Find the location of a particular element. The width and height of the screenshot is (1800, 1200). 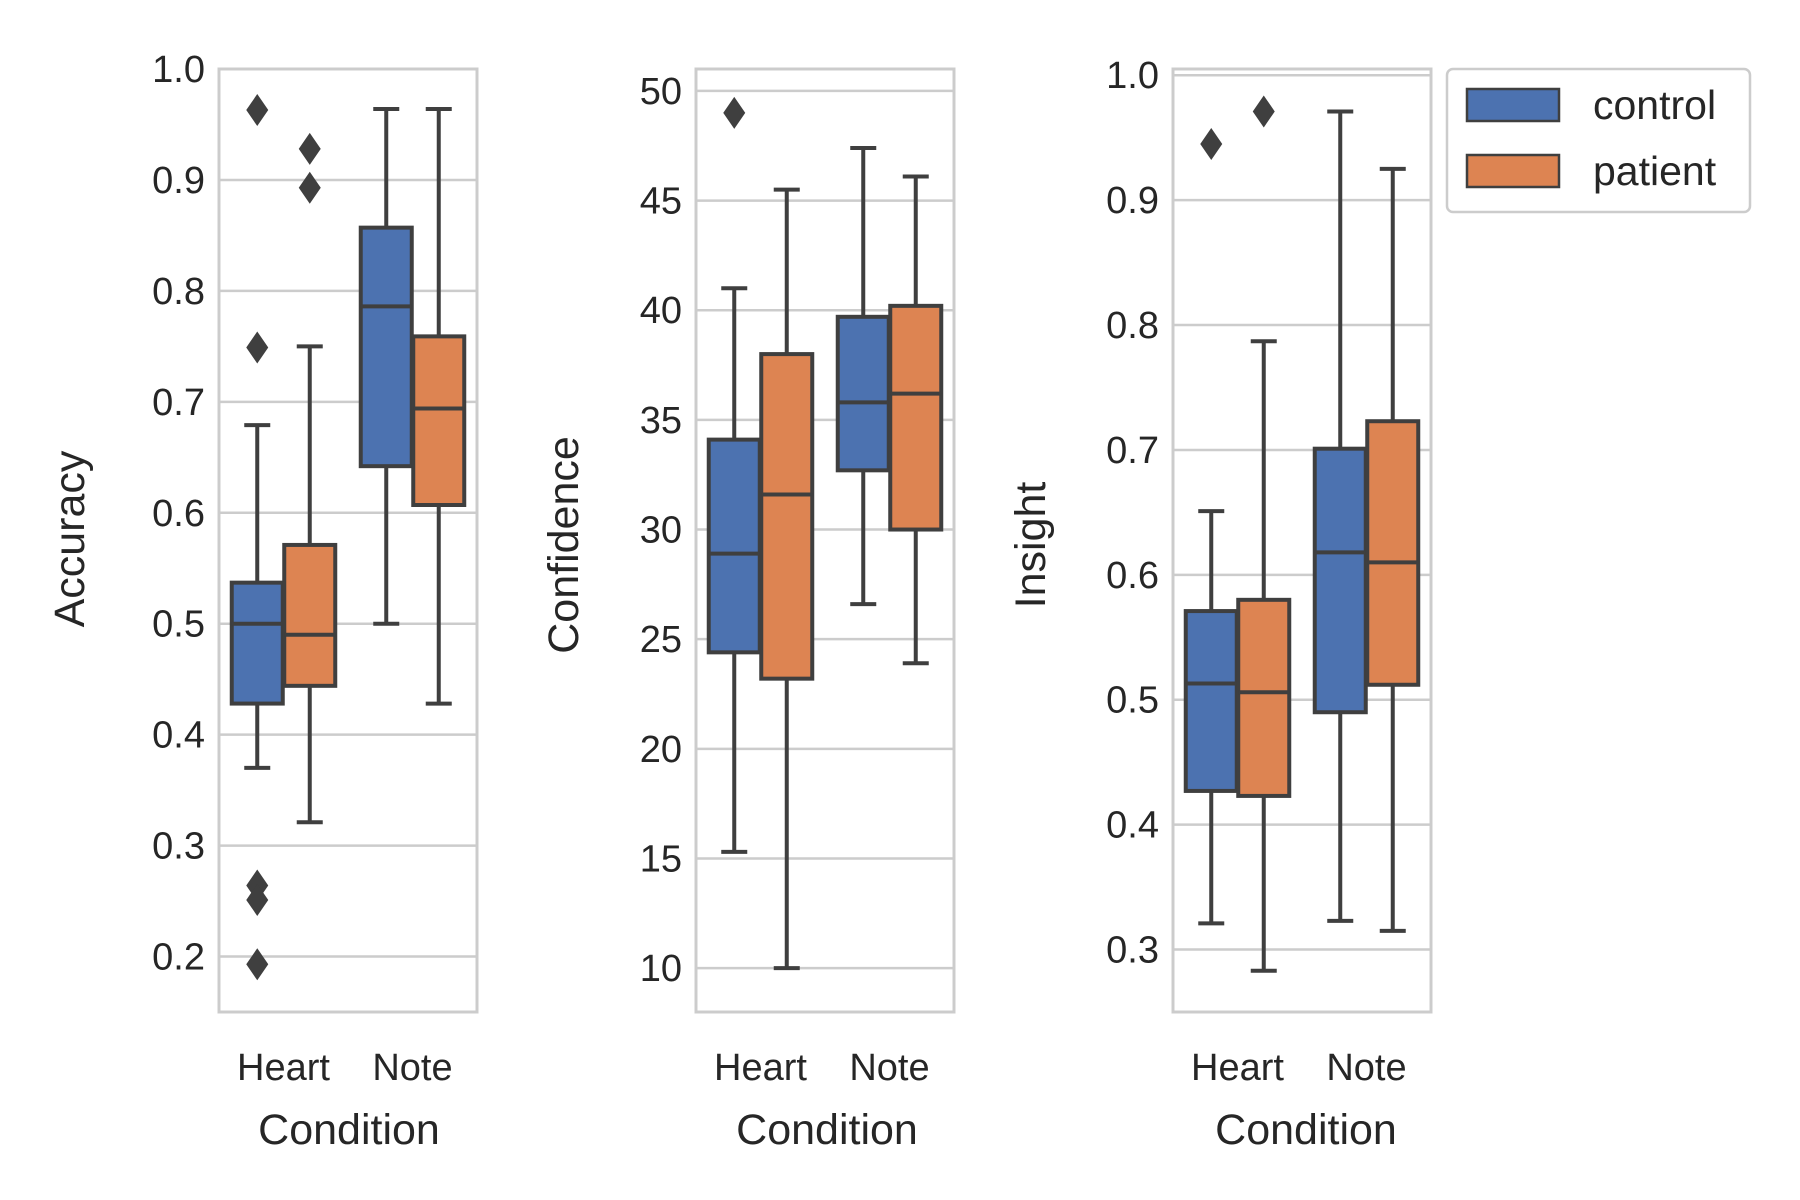

ytick-label-confidence: 25 is located at coordinates (661, 640).